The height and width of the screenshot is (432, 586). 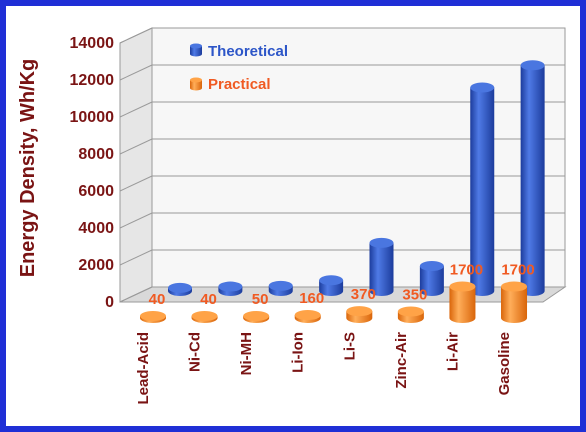 I want to click on y-tick-label: 10000, so click(x=92, y=117).